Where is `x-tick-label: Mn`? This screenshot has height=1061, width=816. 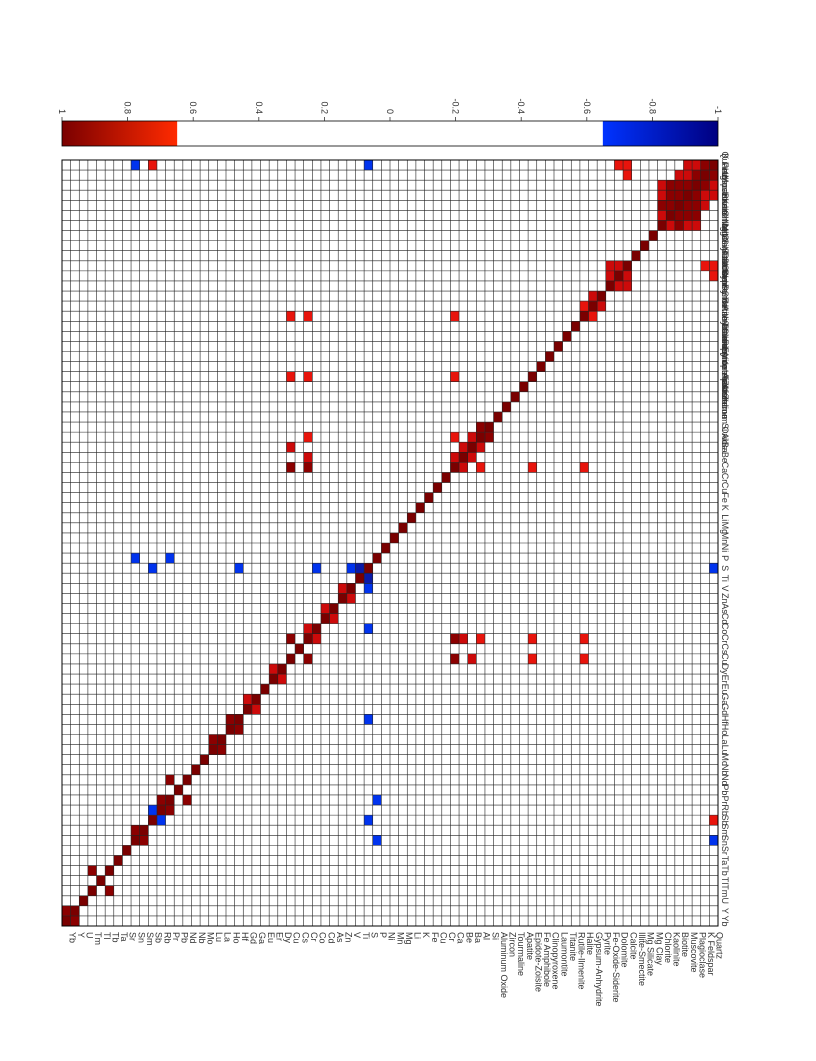
x-tick-label: Mn is located at coordinates (400, 938).